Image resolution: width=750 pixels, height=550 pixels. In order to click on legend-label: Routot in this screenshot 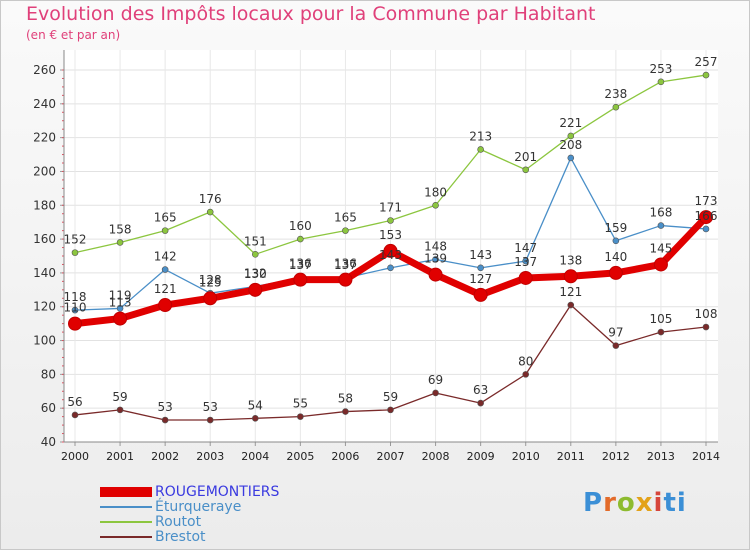, I will do `click(178, 522)`.